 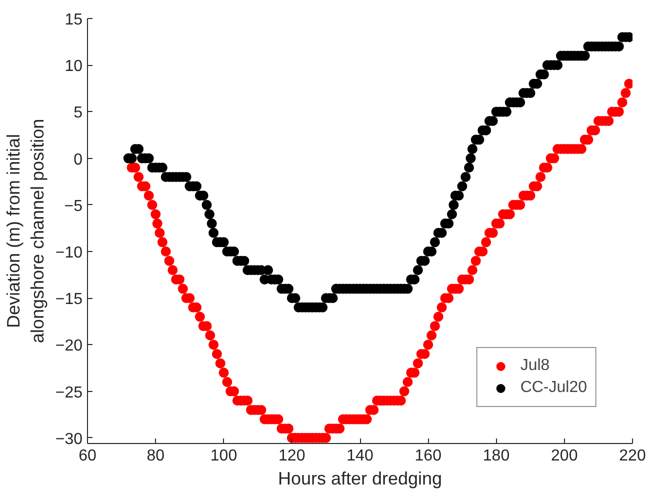 What do you see at coordinates (69, 346) in the screenshot?
I see `y-tick-label: −20` at bounding box center [69, 346].